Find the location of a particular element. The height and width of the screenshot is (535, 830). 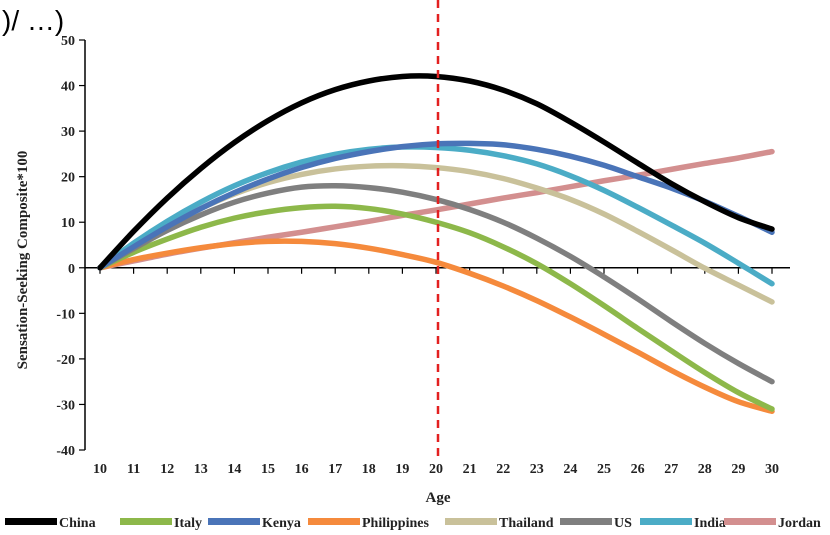

y-tick-label: 40 is located at coordinates (68, 87).